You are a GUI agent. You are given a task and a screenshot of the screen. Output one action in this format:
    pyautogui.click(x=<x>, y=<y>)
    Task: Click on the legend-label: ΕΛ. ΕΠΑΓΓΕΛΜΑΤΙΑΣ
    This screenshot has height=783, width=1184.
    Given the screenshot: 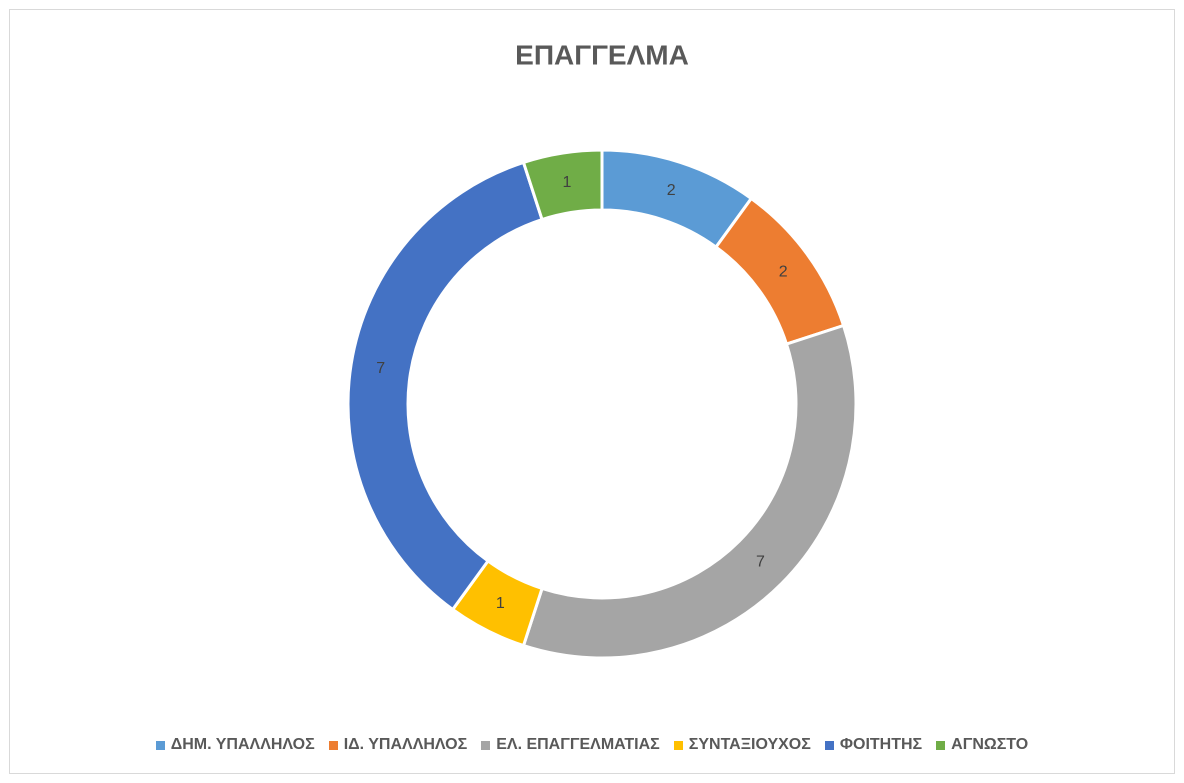 What is the action you would take?
    pyautogui.click(x=578, y=744)
    